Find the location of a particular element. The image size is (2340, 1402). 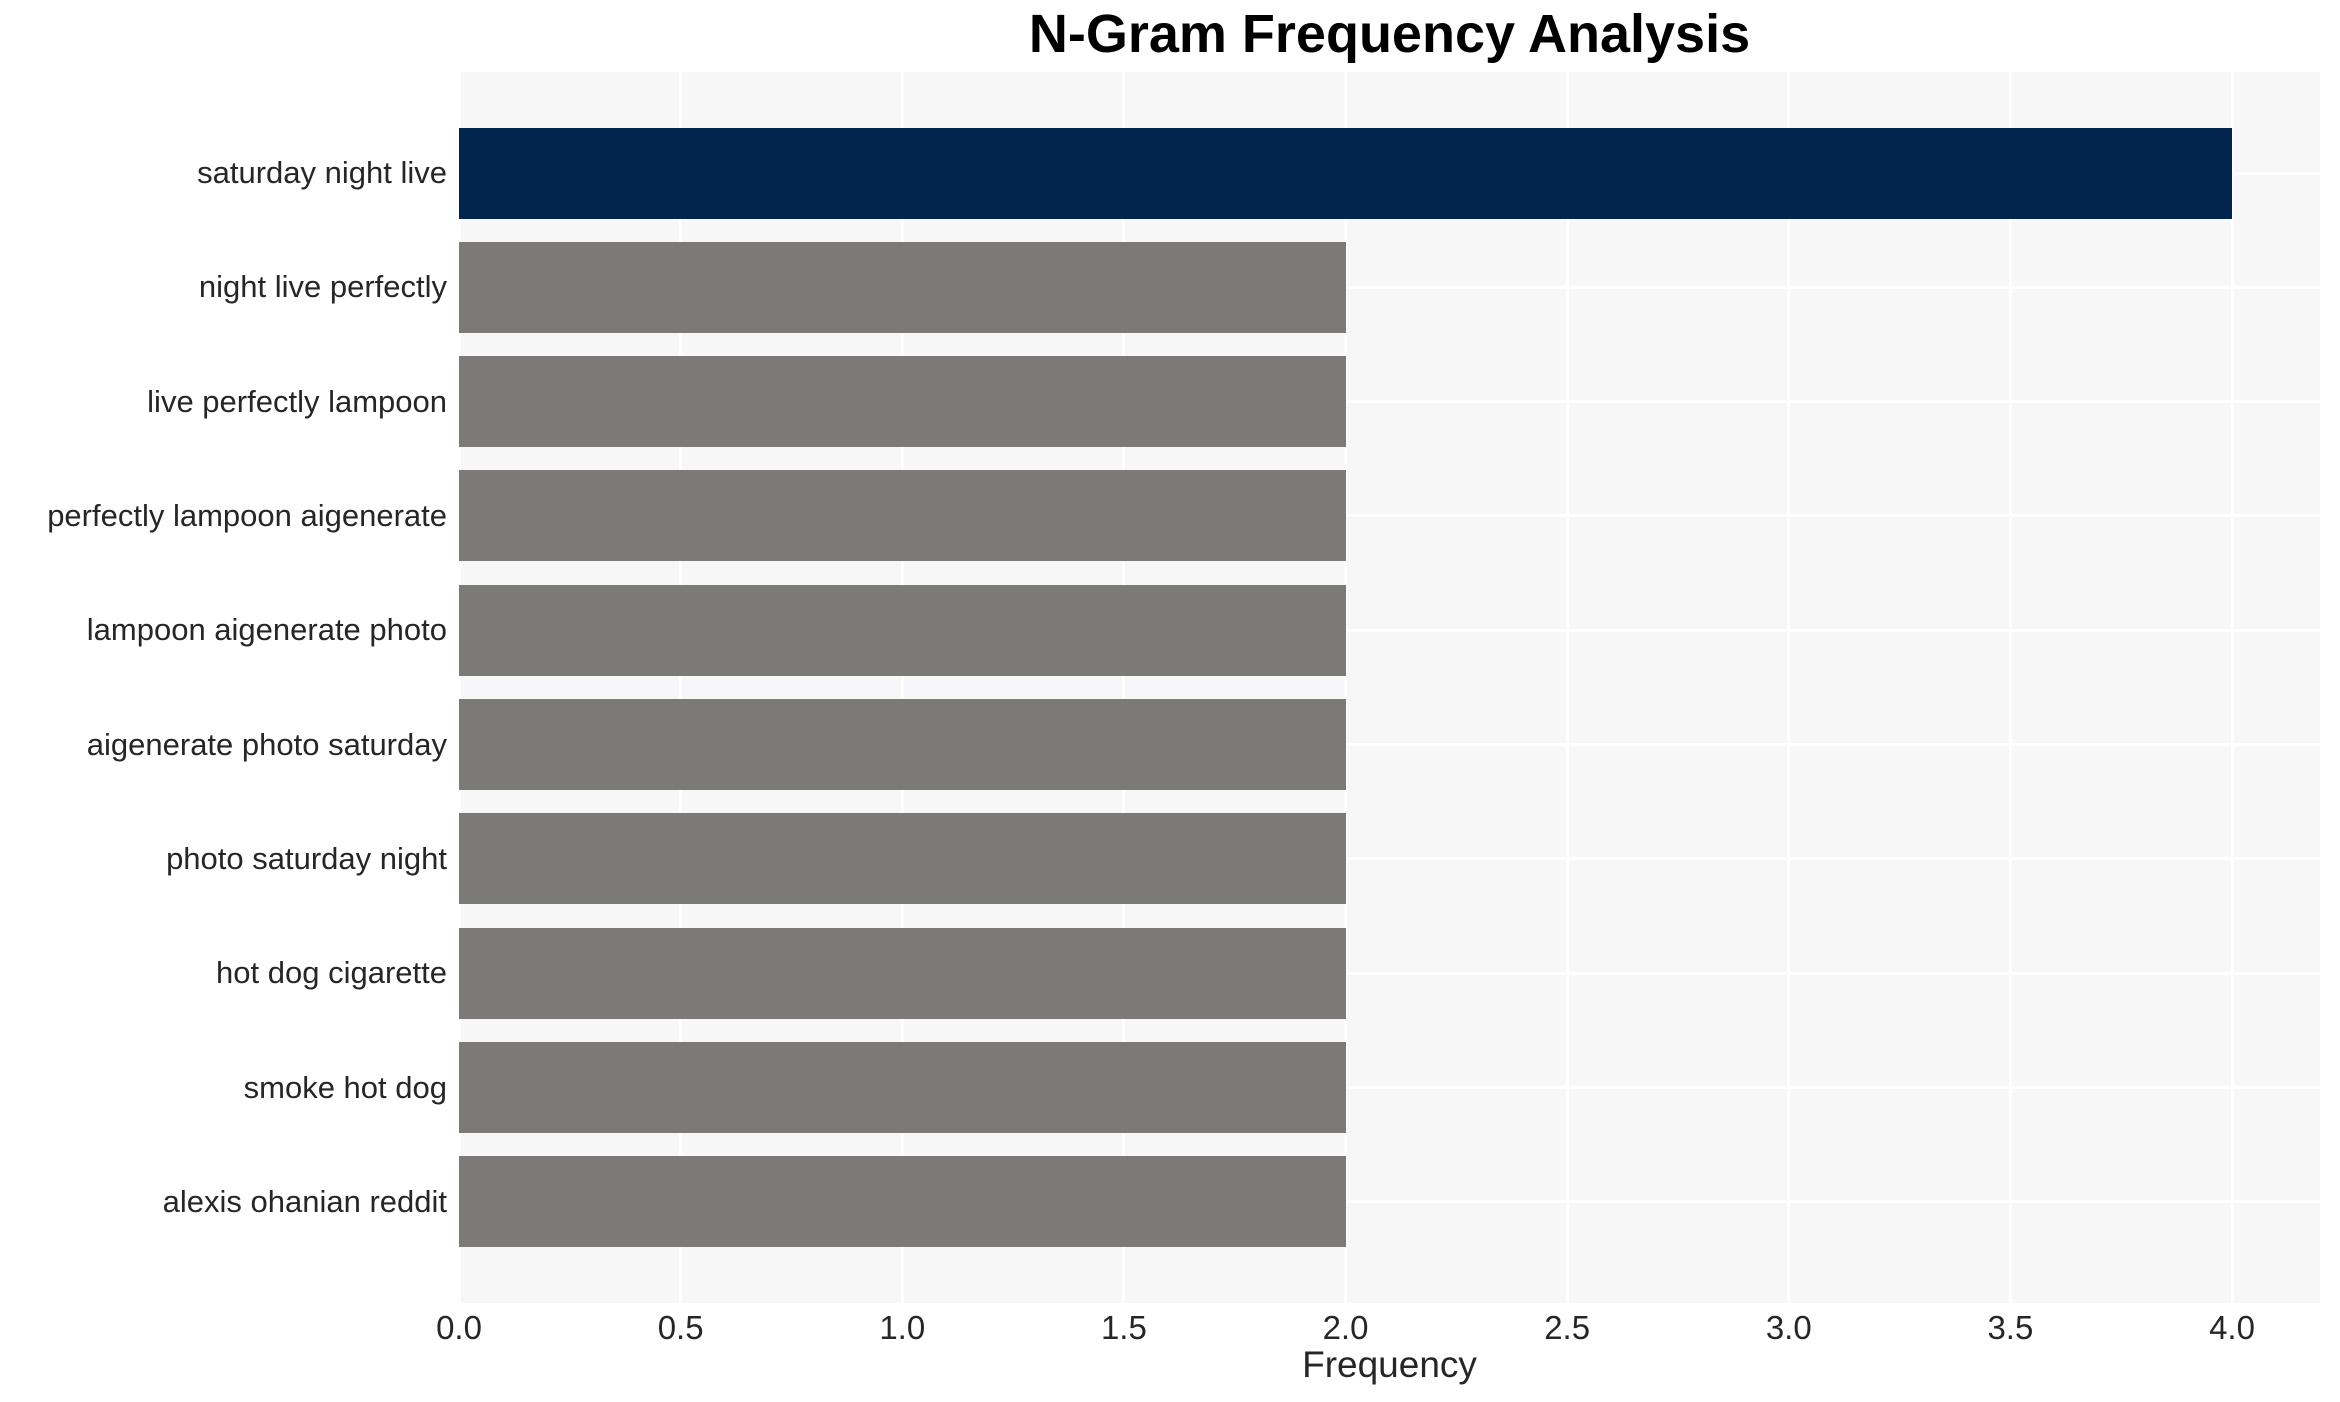

y-tick-label: lampoon aigenerate photo is located at coordinates (266, 630).